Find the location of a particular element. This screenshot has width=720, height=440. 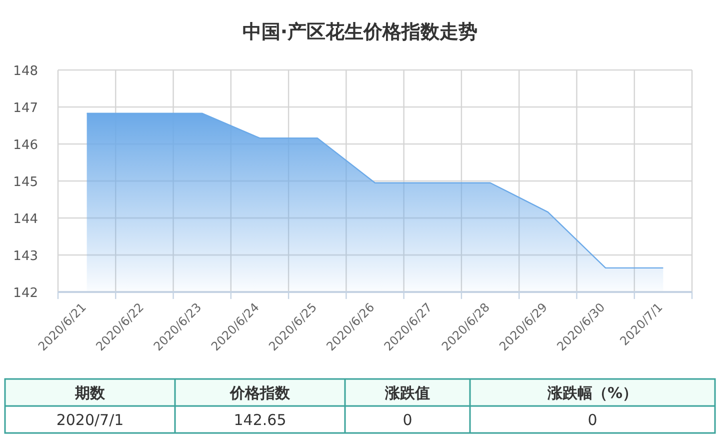

text: 期数 is located at coordinates (90, 393).